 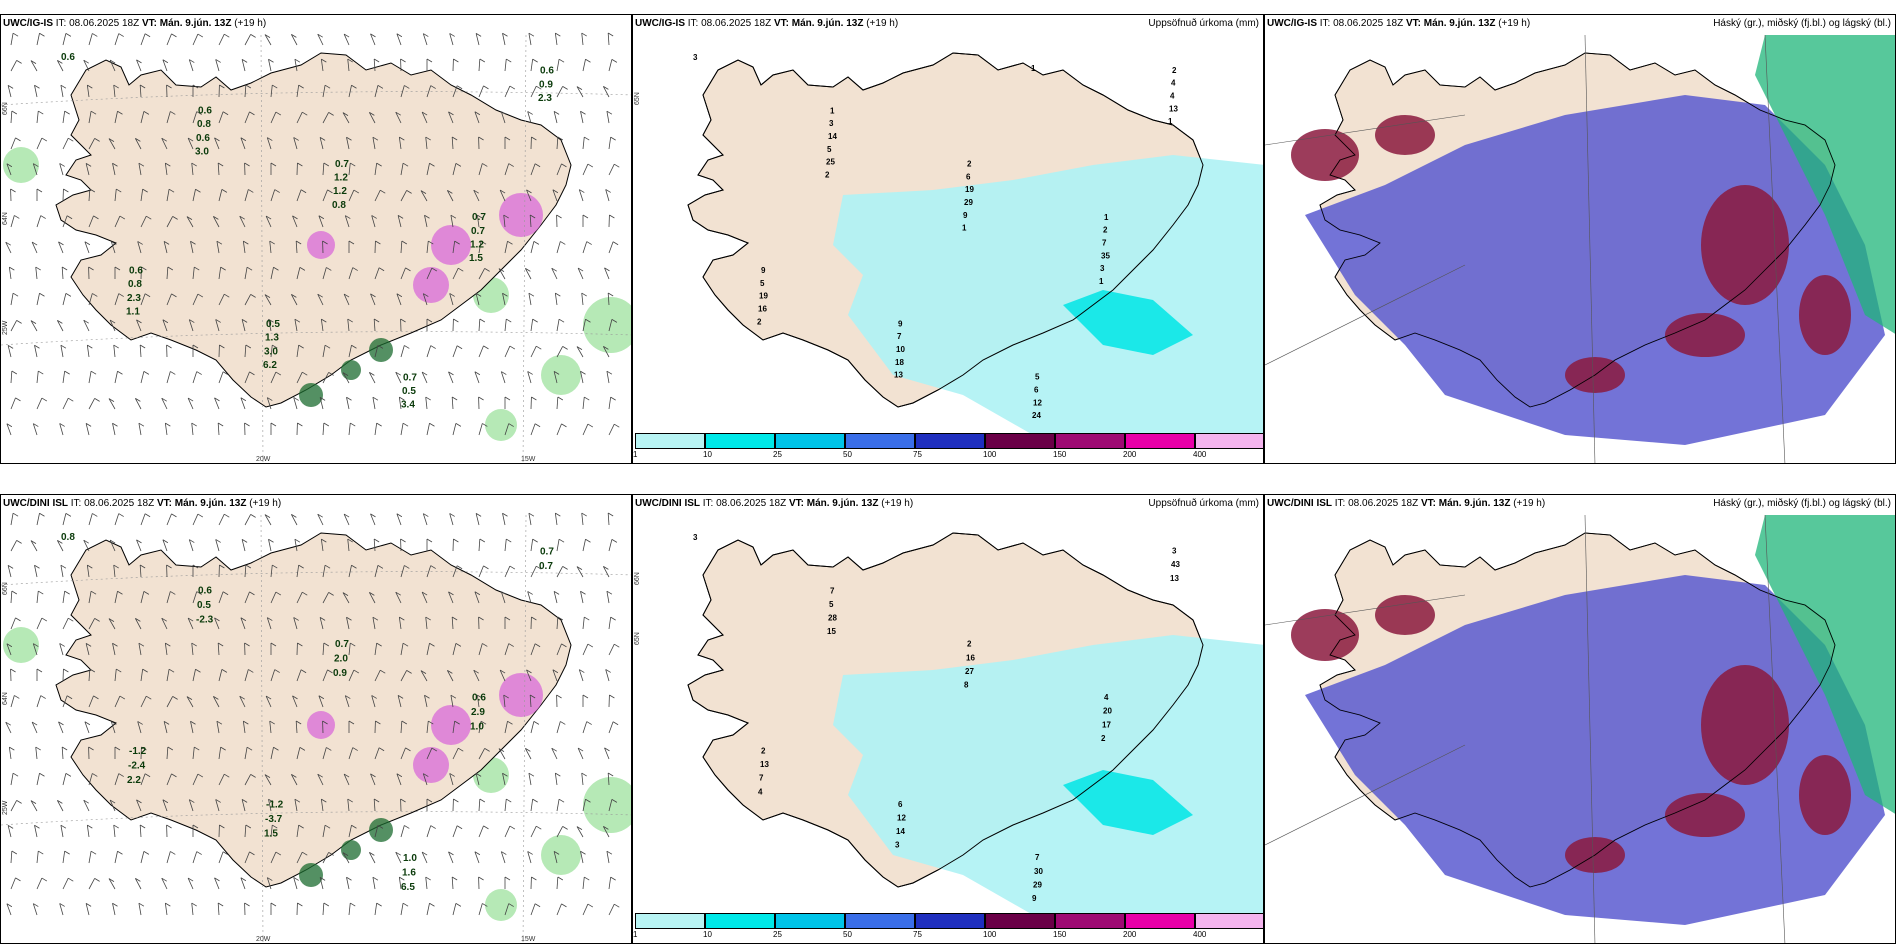 I want to click on value-label: -2.3, so click(x=205, y=620).